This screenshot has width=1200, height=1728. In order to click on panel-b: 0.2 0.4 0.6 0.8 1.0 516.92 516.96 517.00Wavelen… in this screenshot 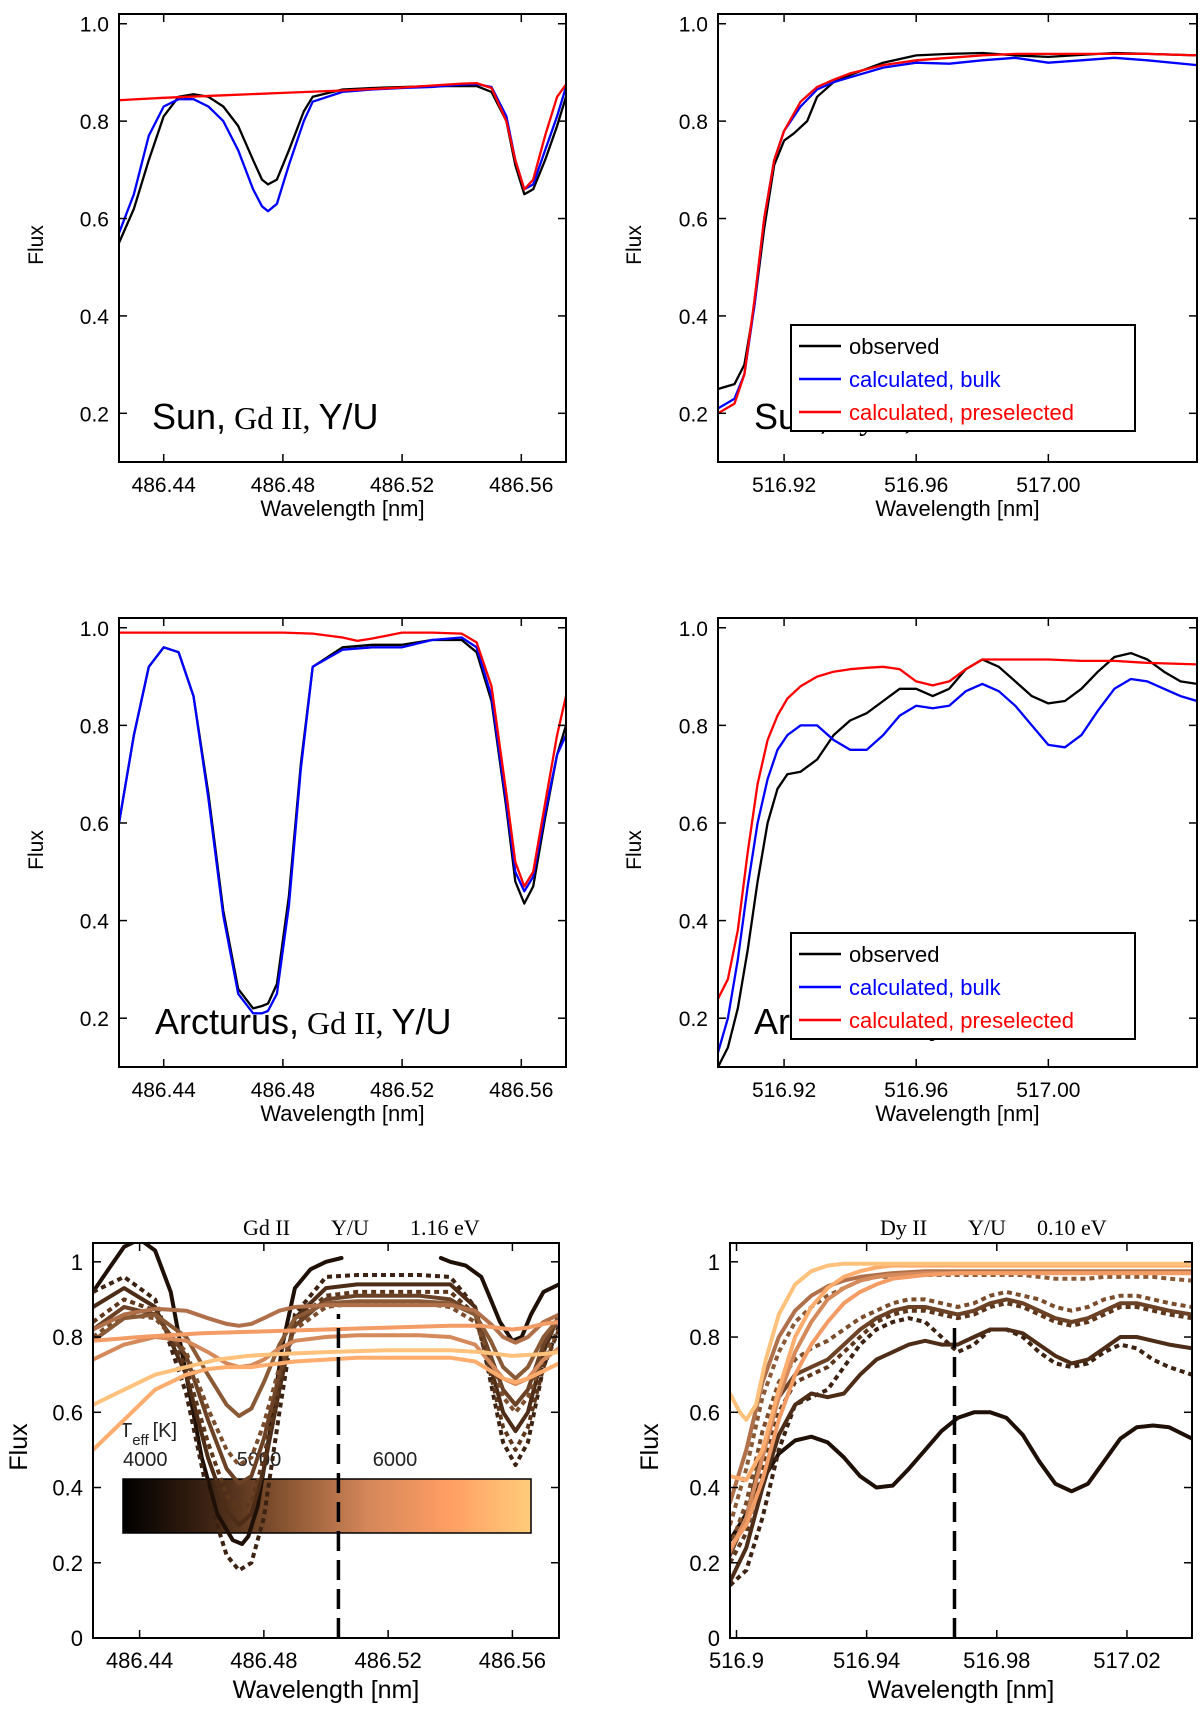, I will do `click(910, 267)`.